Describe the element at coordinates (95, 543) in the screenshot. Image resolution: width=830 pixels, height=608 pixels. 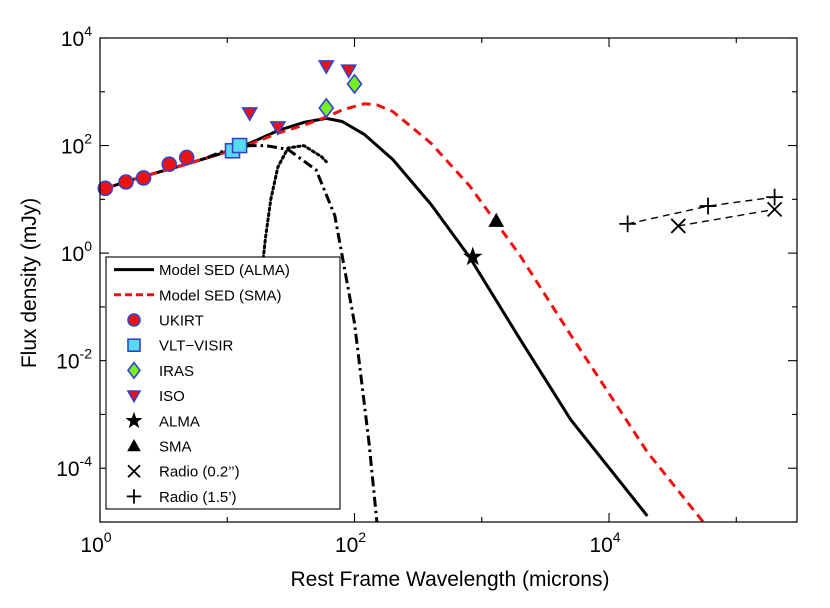
I see `x-tick-label: 10⁰` at that location.